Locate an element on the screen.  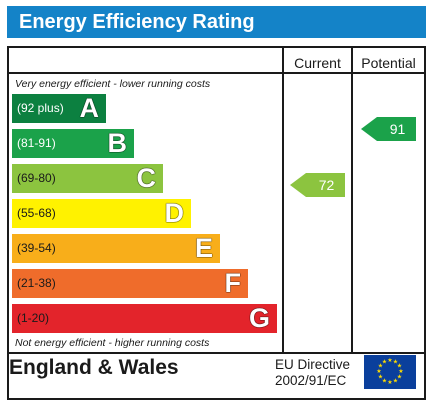
band-b-range: (81-91) is located at coordinates (36, 143).